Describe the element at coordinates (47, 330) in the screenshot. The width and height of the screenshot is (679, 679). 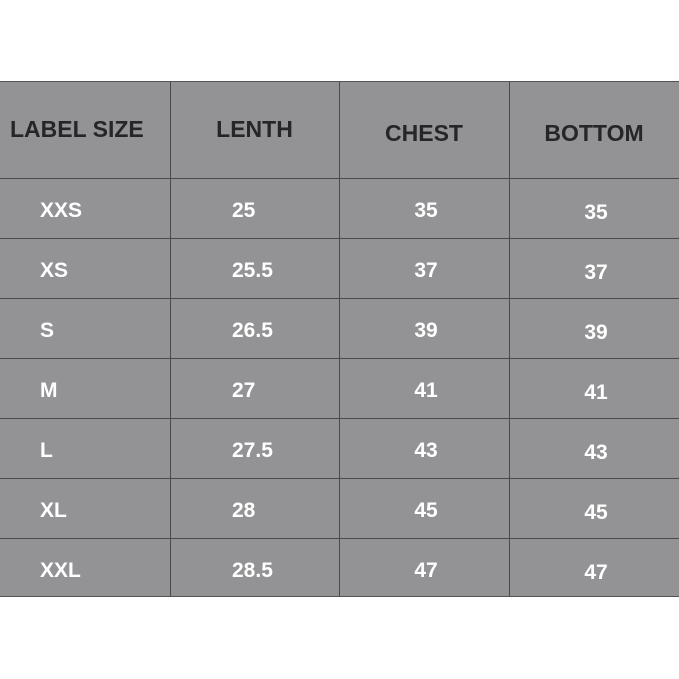
I see `table-cell: S` at that location.